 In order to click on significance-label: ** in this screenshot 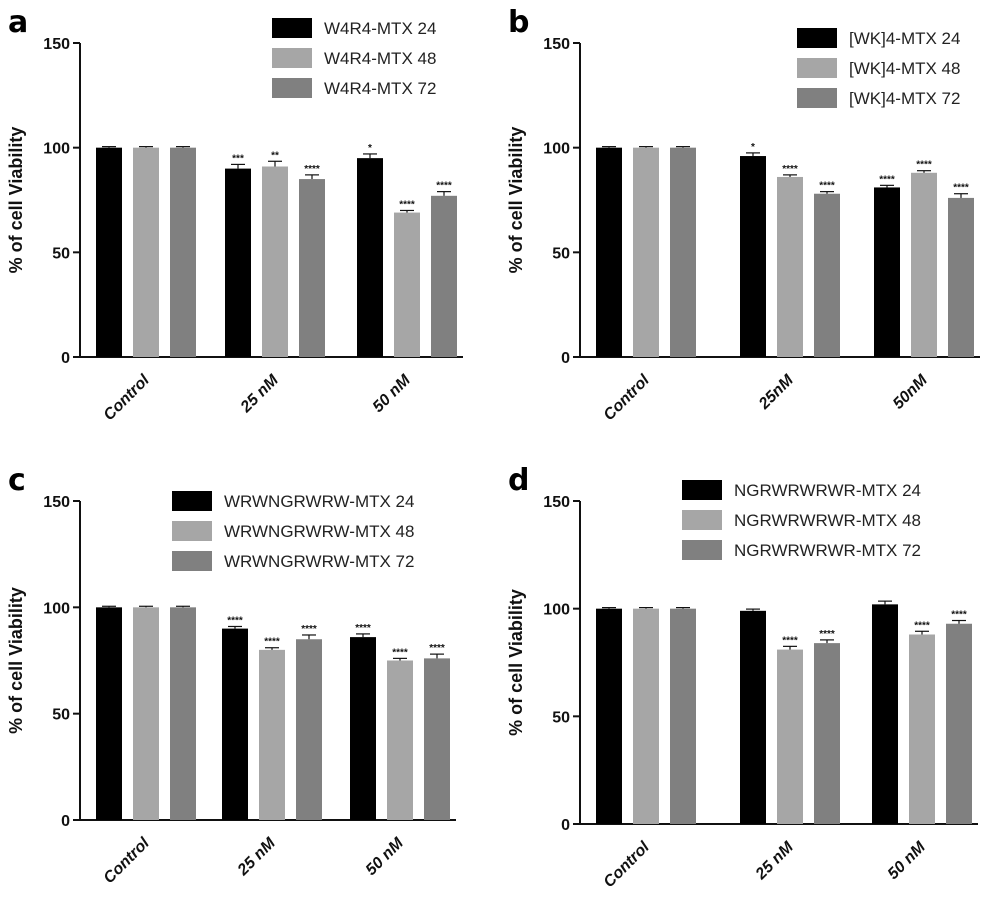, I will do `click(275, 155)`.